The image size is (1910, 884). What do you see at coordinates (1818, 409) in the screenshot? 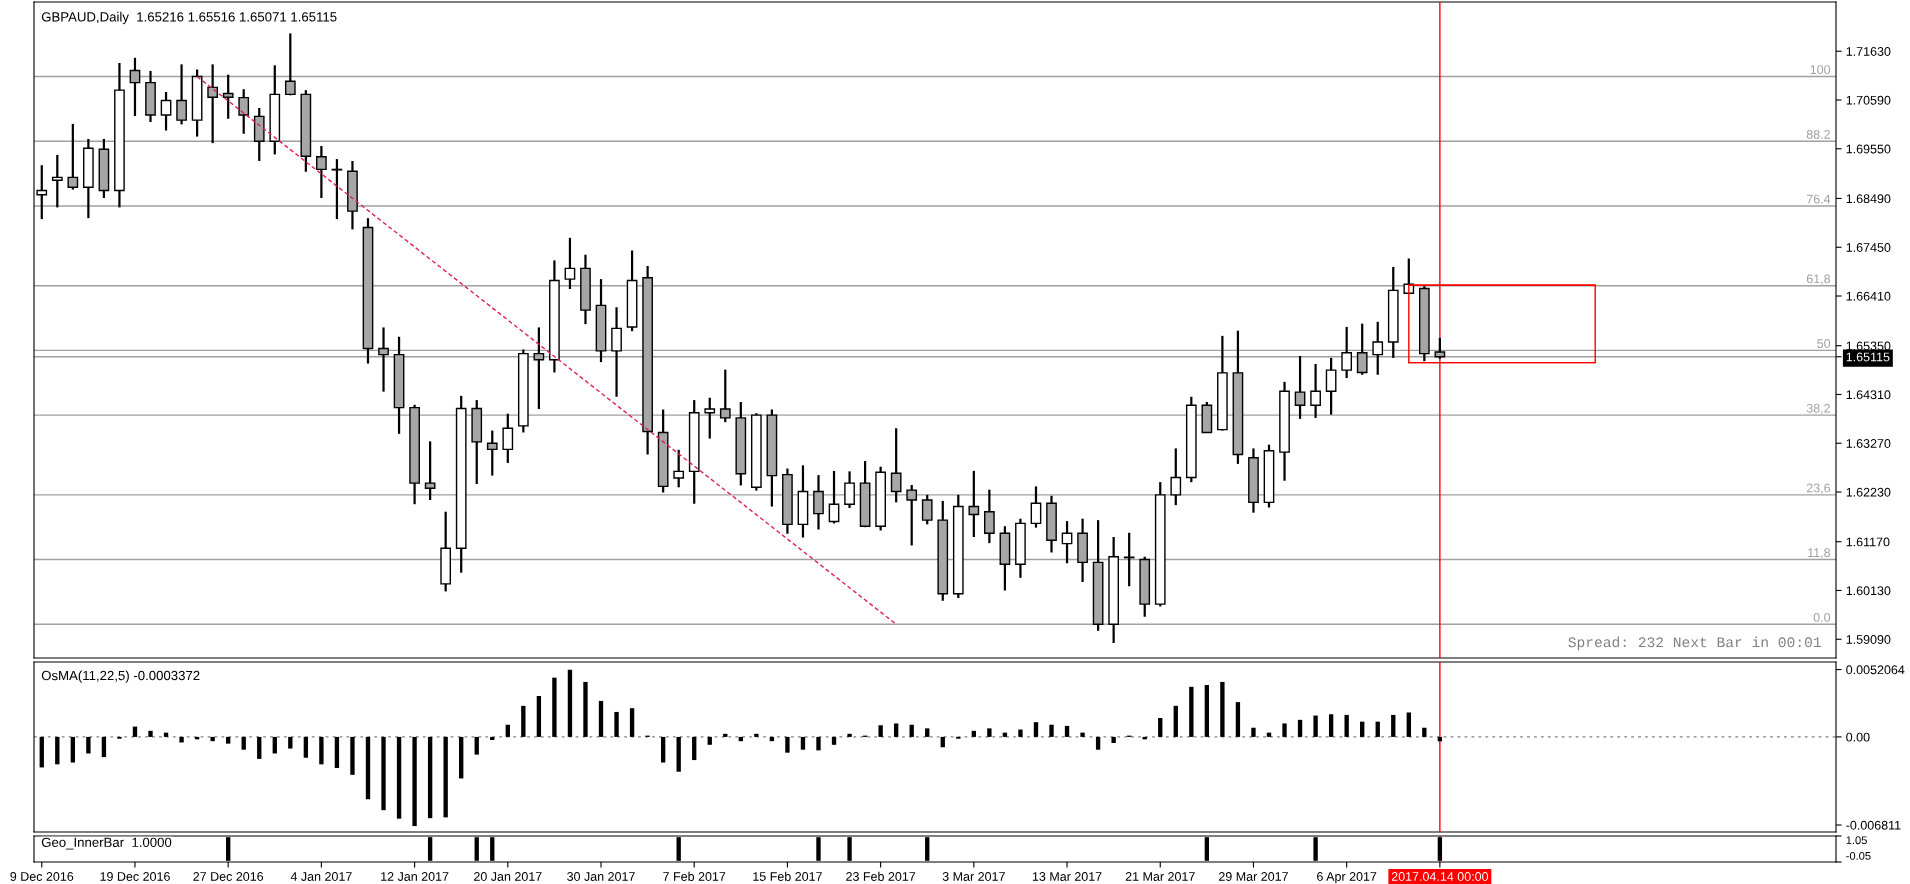
I see `annotation: 38,2` at bounding box center [1818, 409].